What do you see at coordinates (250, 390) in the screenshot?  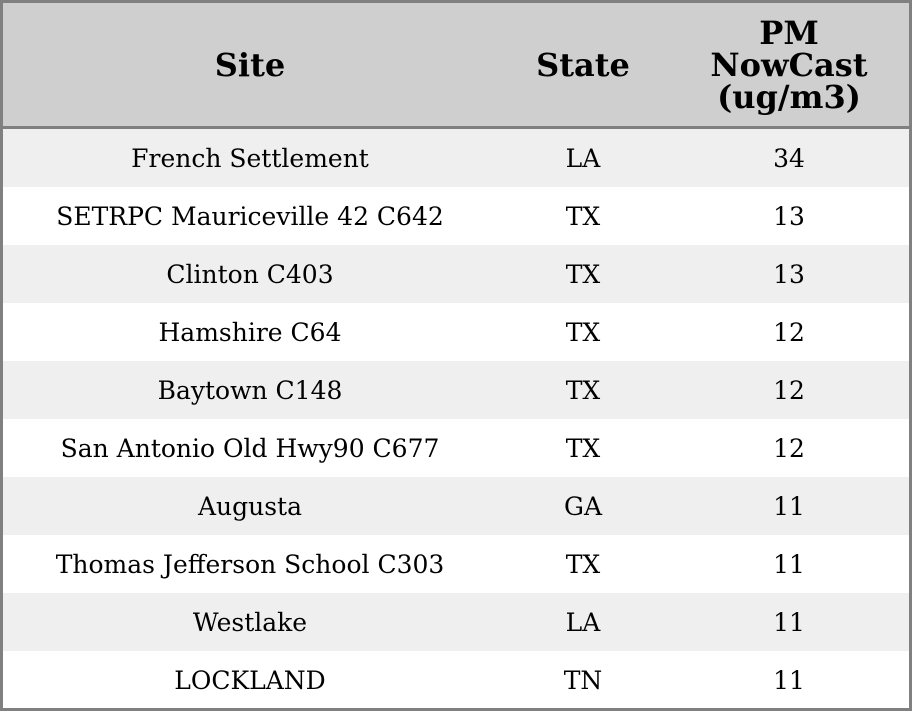 I see `cell-site: Baytown C148` at bounding box center [250, 390].